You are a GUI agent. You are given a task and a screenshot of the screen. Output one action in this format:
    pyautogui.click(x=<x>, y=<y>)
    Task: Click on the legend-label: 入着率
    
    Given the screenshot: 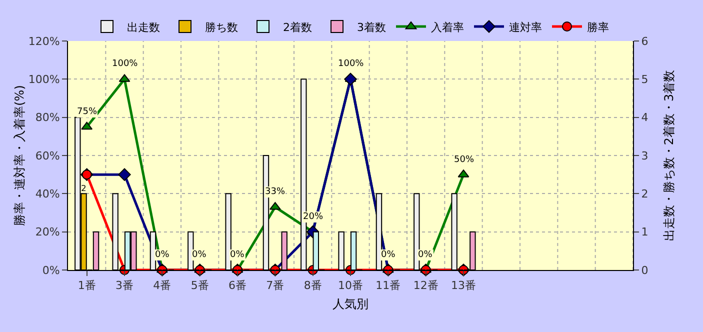 What is the action you would take?
    pyautogui.click(x=447, y=27)
    